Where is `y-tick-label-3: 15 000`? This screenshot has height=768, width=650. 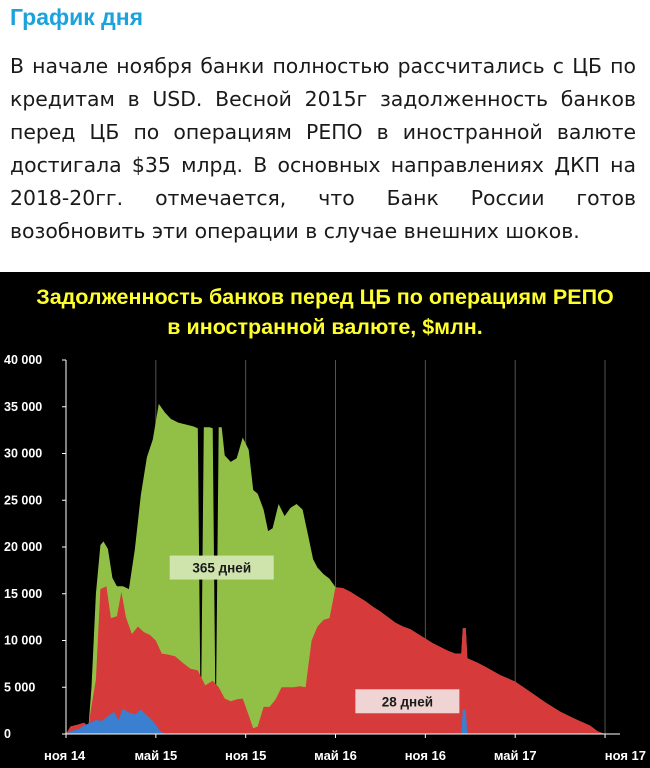 y-tick-label-3: 15 000 is located at coordinates (23, 594).